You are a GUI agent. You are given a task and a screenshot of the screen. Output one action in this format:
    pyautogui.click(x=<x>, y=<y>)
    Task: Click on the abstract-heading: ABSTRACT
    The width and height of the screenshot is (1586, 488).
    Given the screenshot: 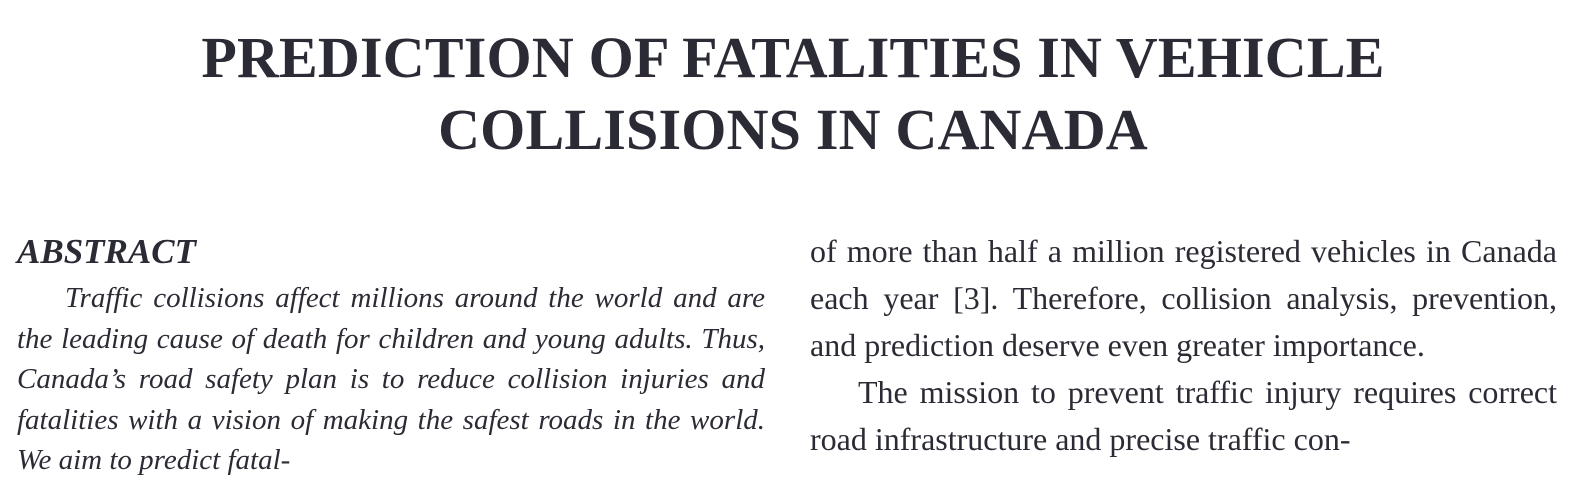 What is the action you would take?
    pyautogui.click(x=106, y=251)
    